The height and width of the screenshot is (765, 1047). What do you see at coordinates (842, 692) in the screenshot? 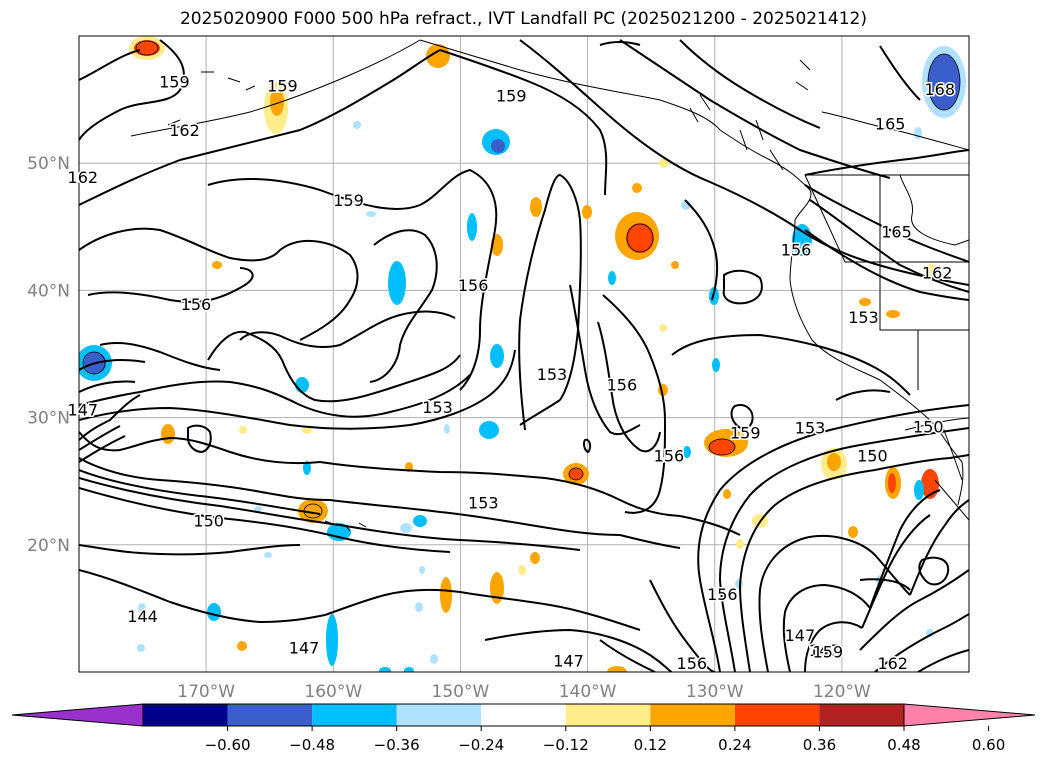
I see `longitude-label: 120°W` at bounding box center [842, 692].